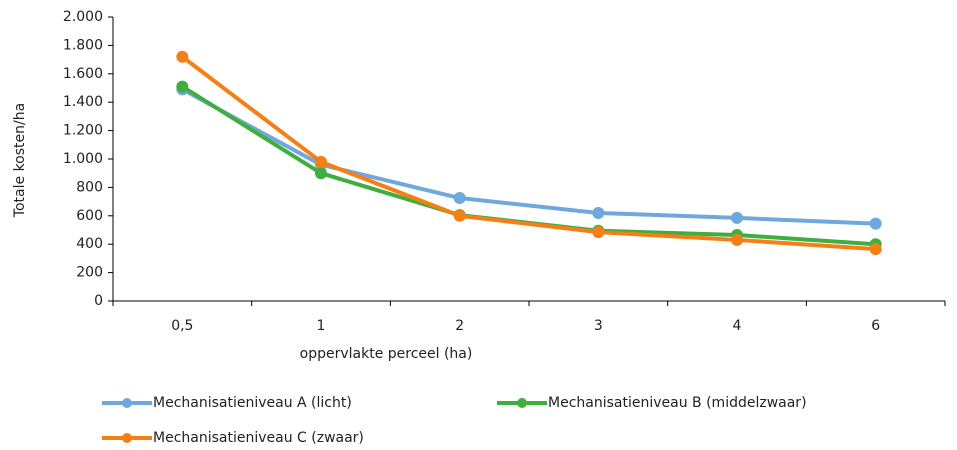 The height and width of the screenshot is (450, 957). I want to click on y-tick-label: 1.000, so click(83, 159).